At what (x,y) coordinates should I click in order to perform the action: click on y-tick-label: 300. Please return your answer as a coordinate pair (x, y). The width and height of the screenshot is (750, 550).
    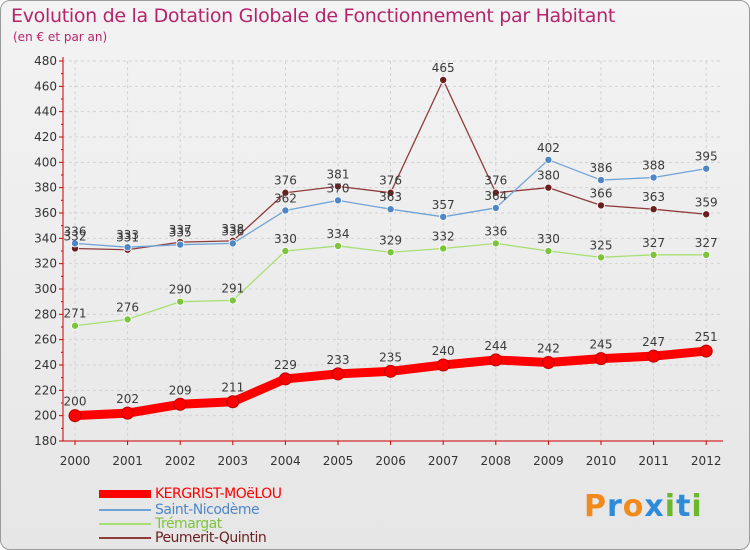
    Looking at the image, I should click on (45, 289).